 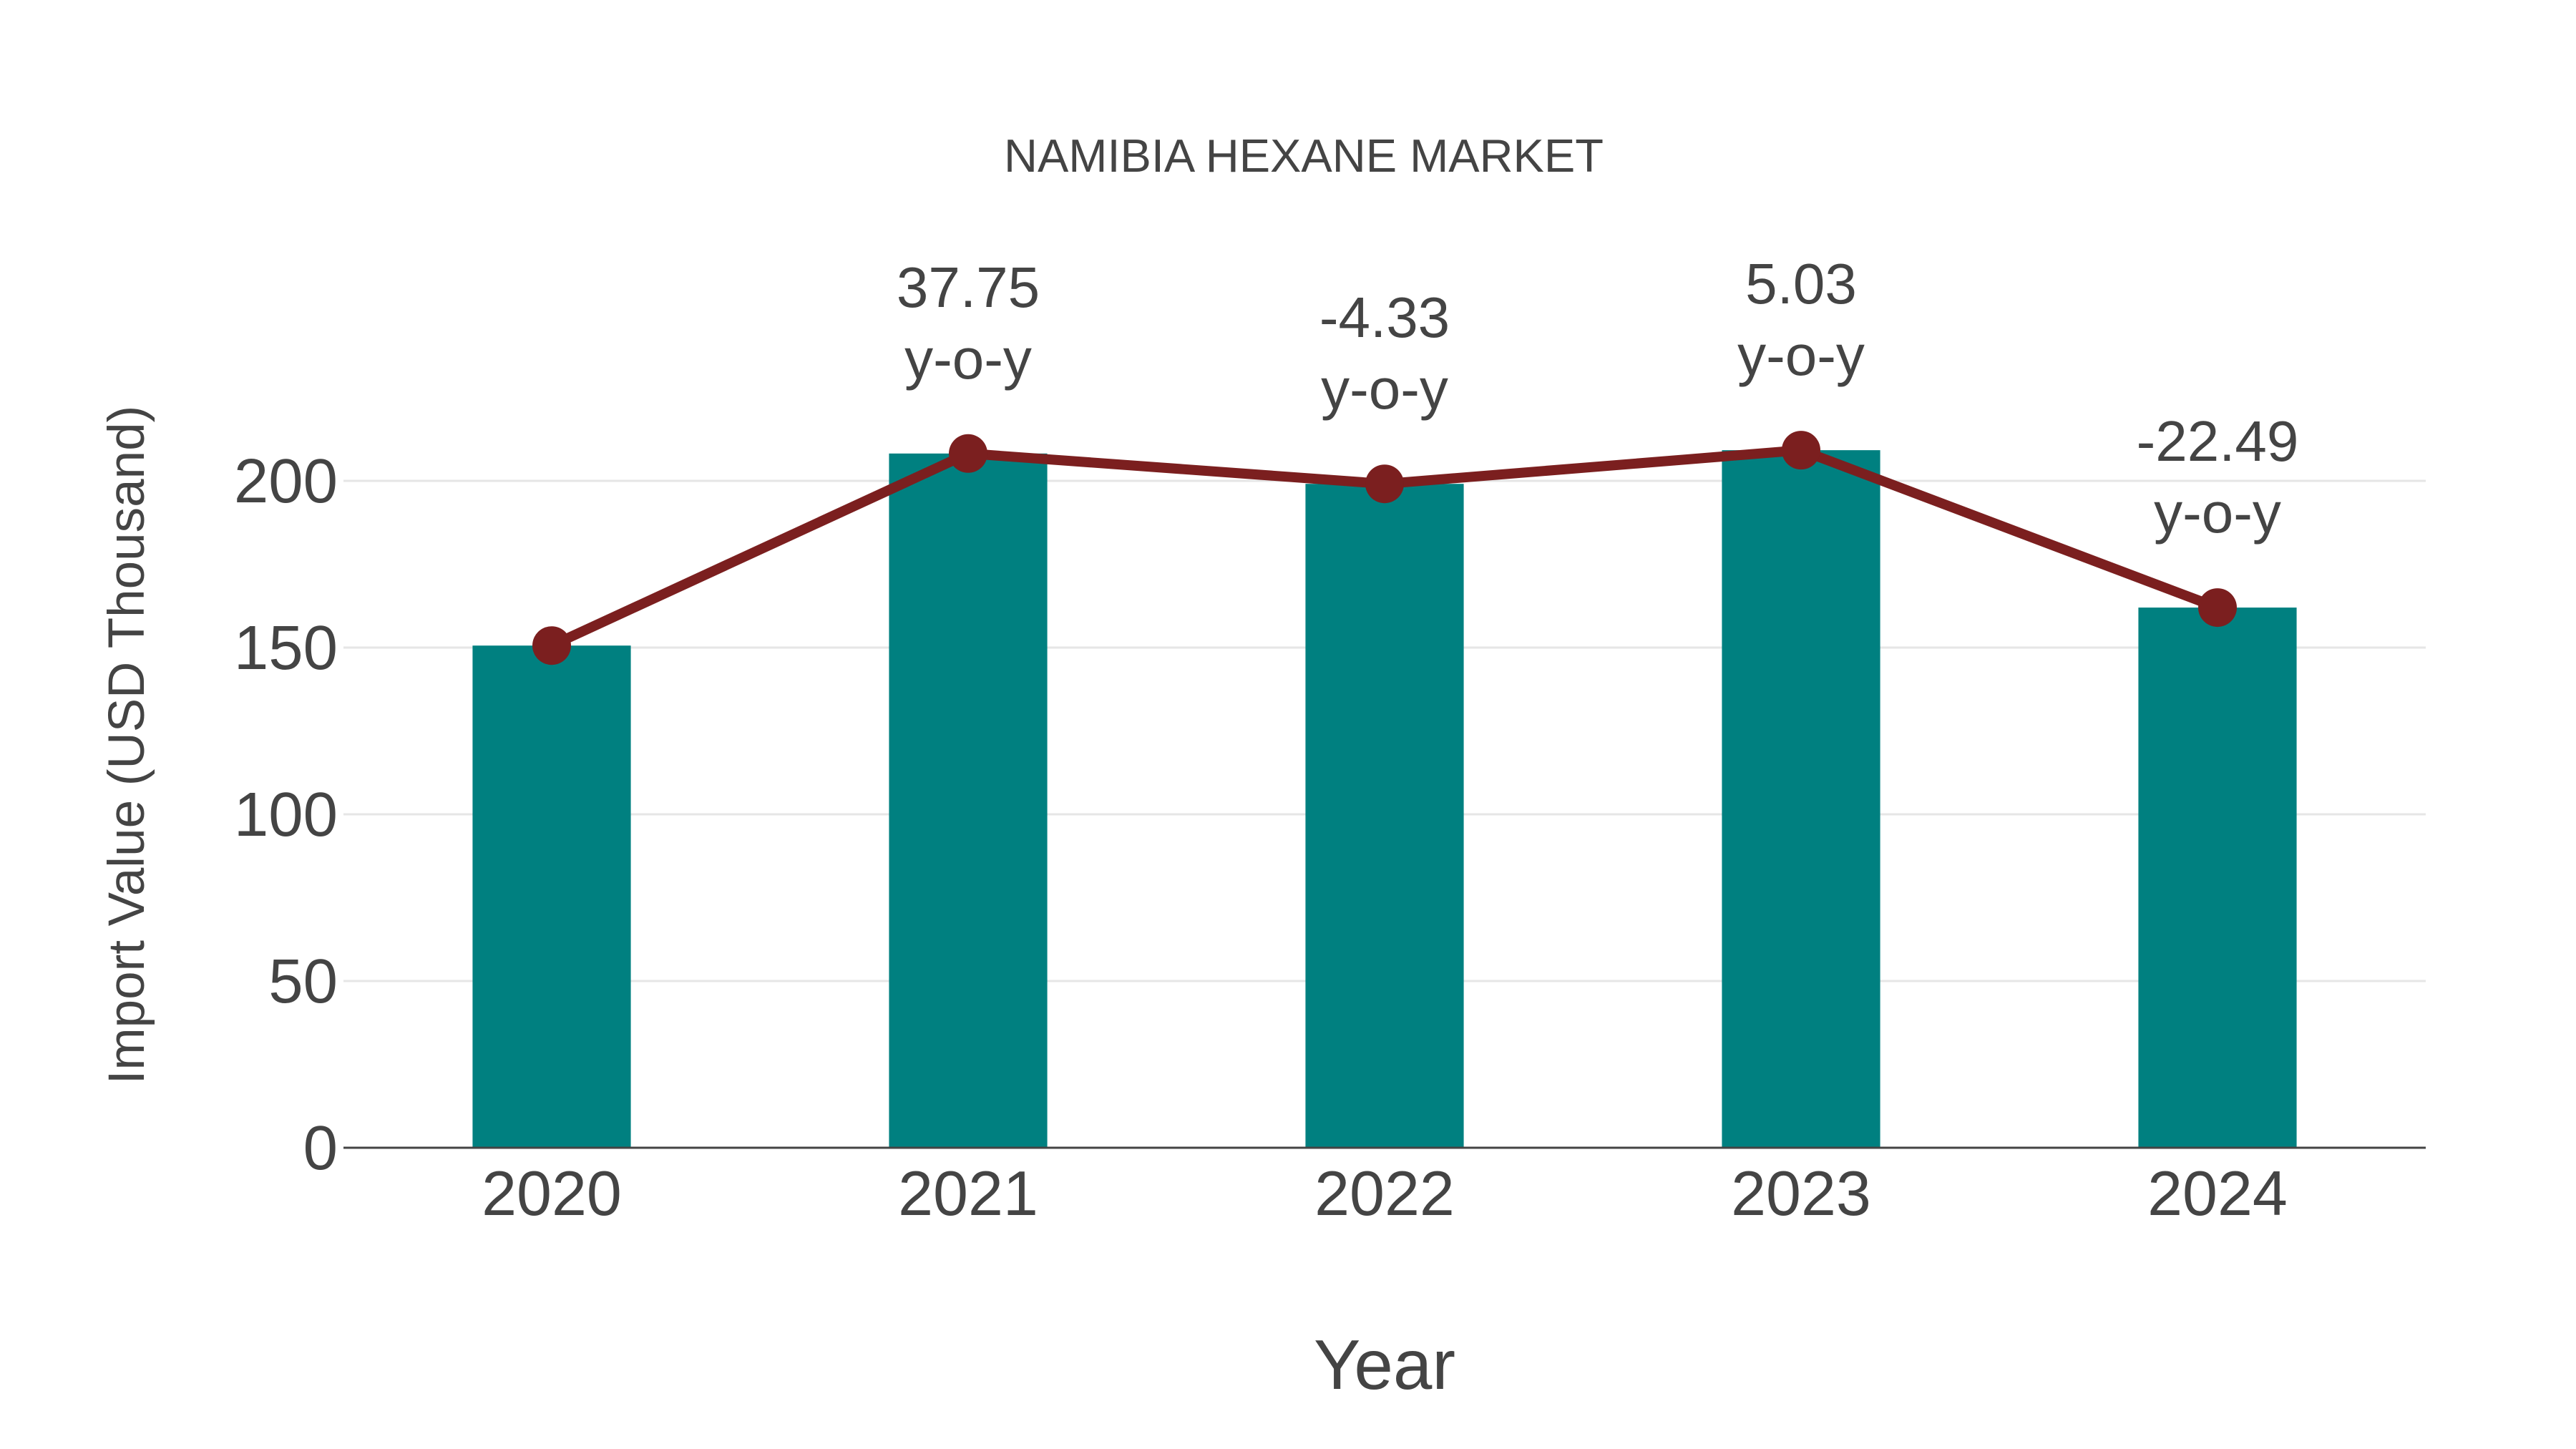 What do you see at coordinates (320, 1148) in the screenshot?
I see `y-tick-label: 0` at bounding box center [320, 1148].